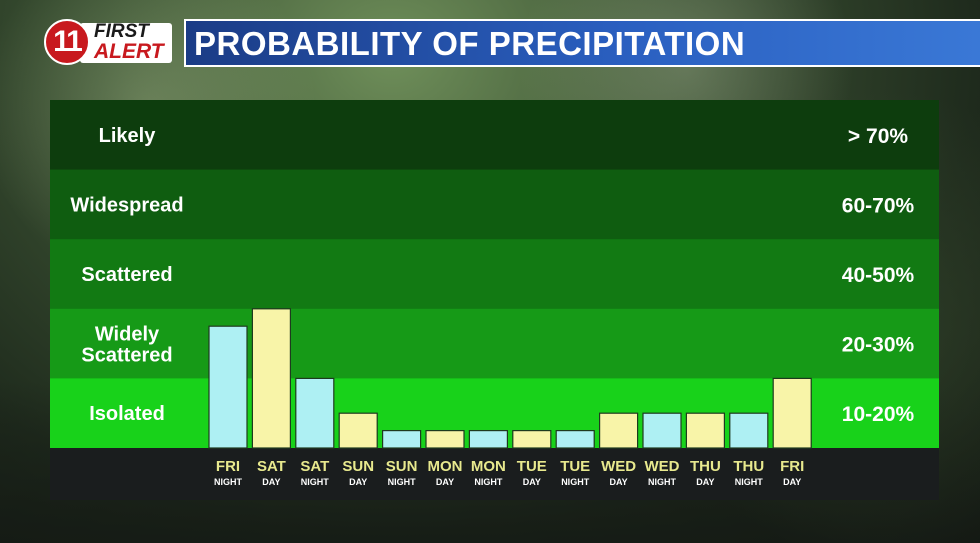 The image size is (980, 543). What do you see at coordinates (662, 430) in the screenshot?
I see `bar-wed-night` at bounding box center [662, 430].